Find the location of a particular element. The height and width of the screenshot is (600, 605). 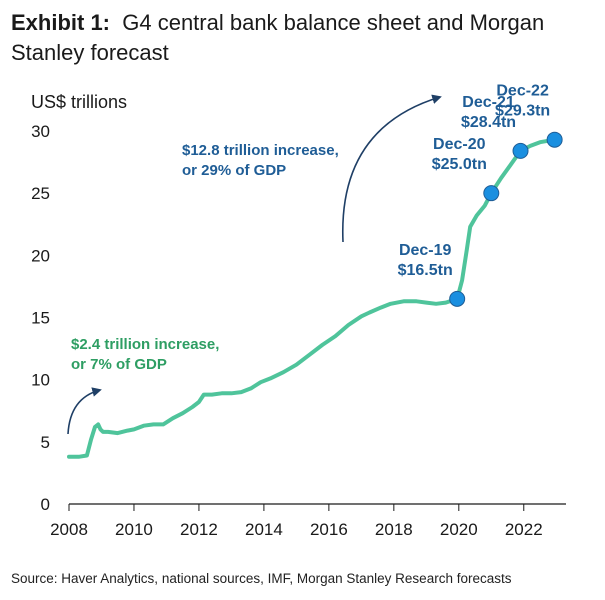

x-tick-label: 2016 is located at coordinates (329, 529).